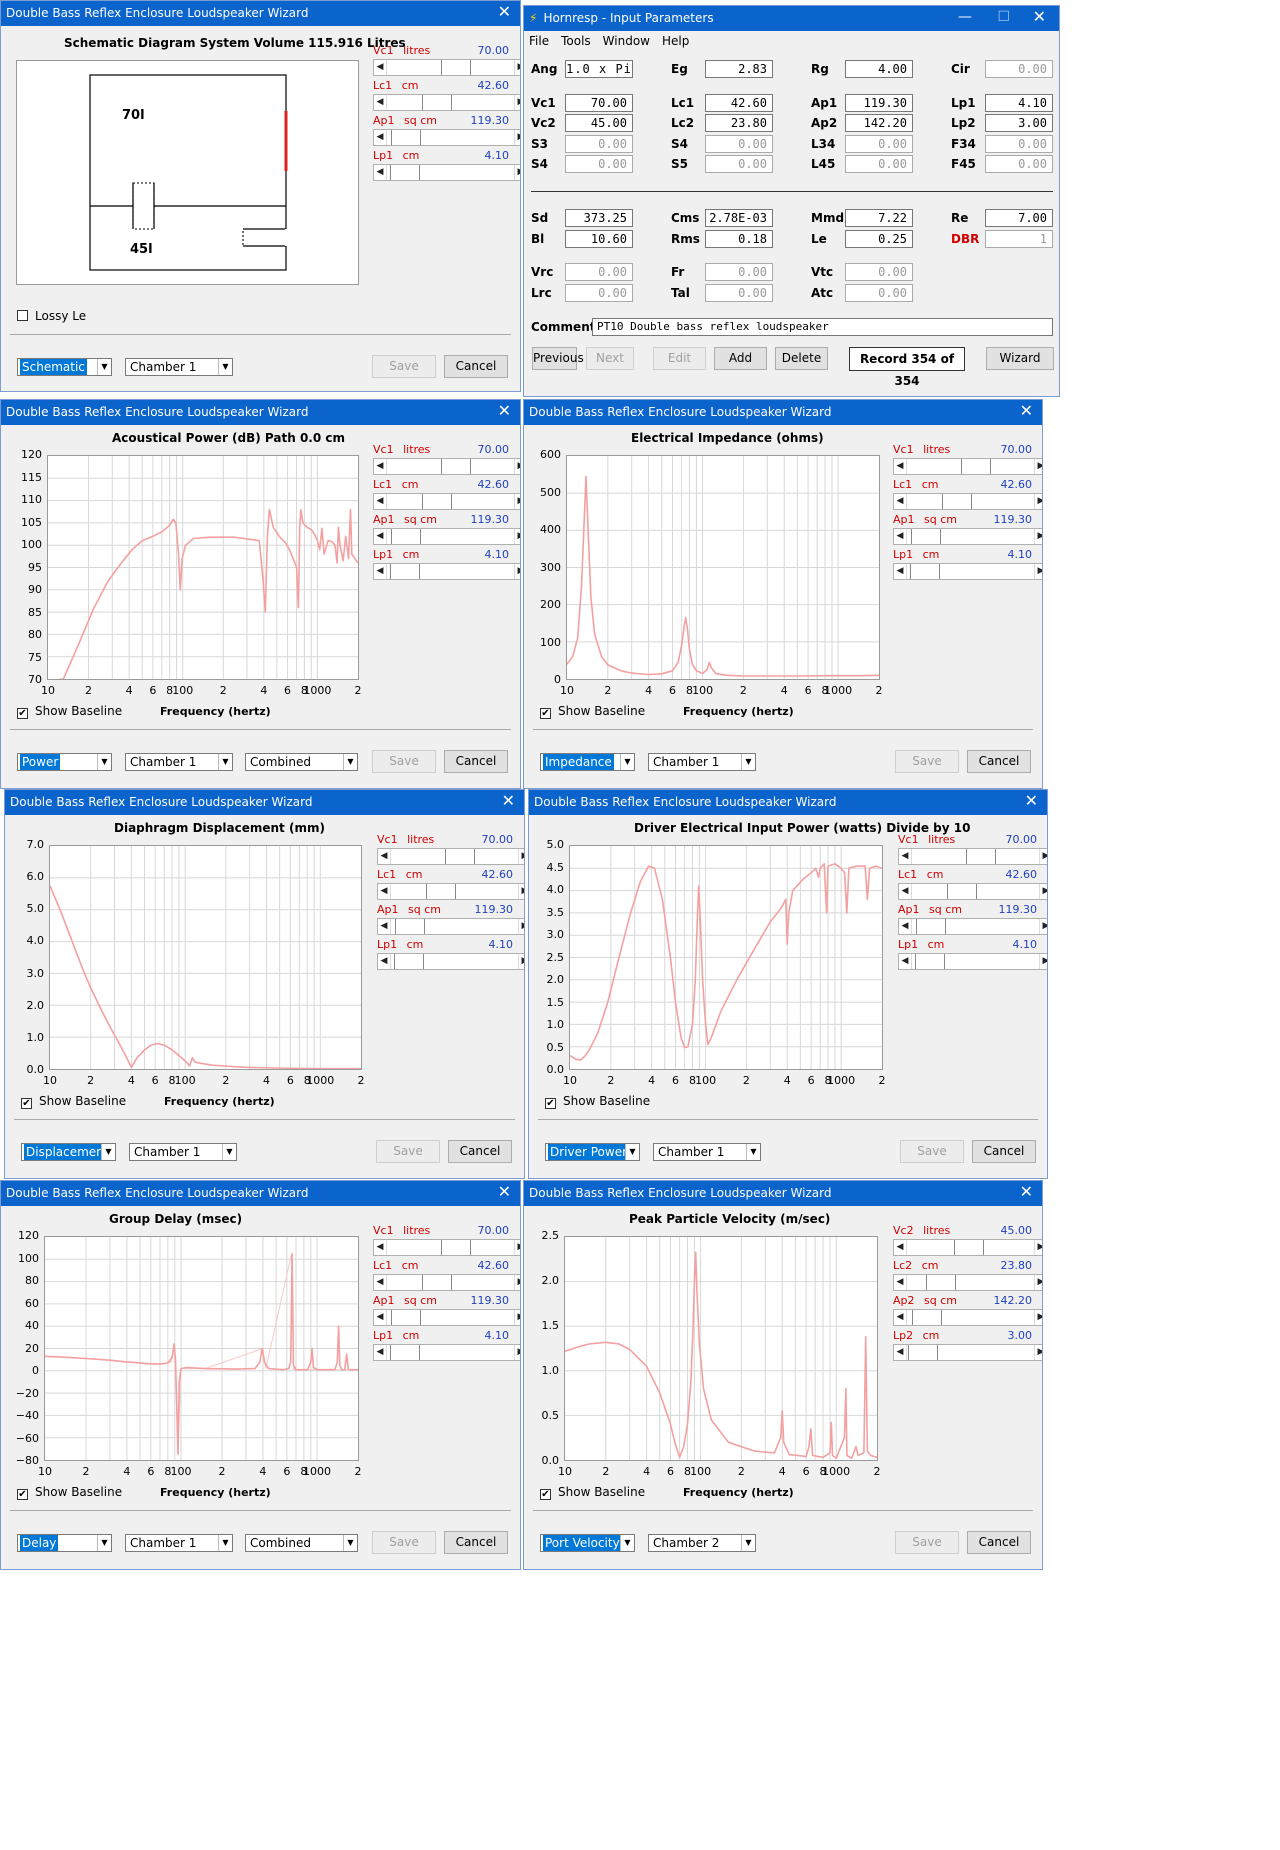 This screenshot has height=1850, width=1280. What do you see at coordinates (51, 316) in the screenshot?
I see `checkbox-lossy-le: Lossy Le` at bounding box center [51, 316].